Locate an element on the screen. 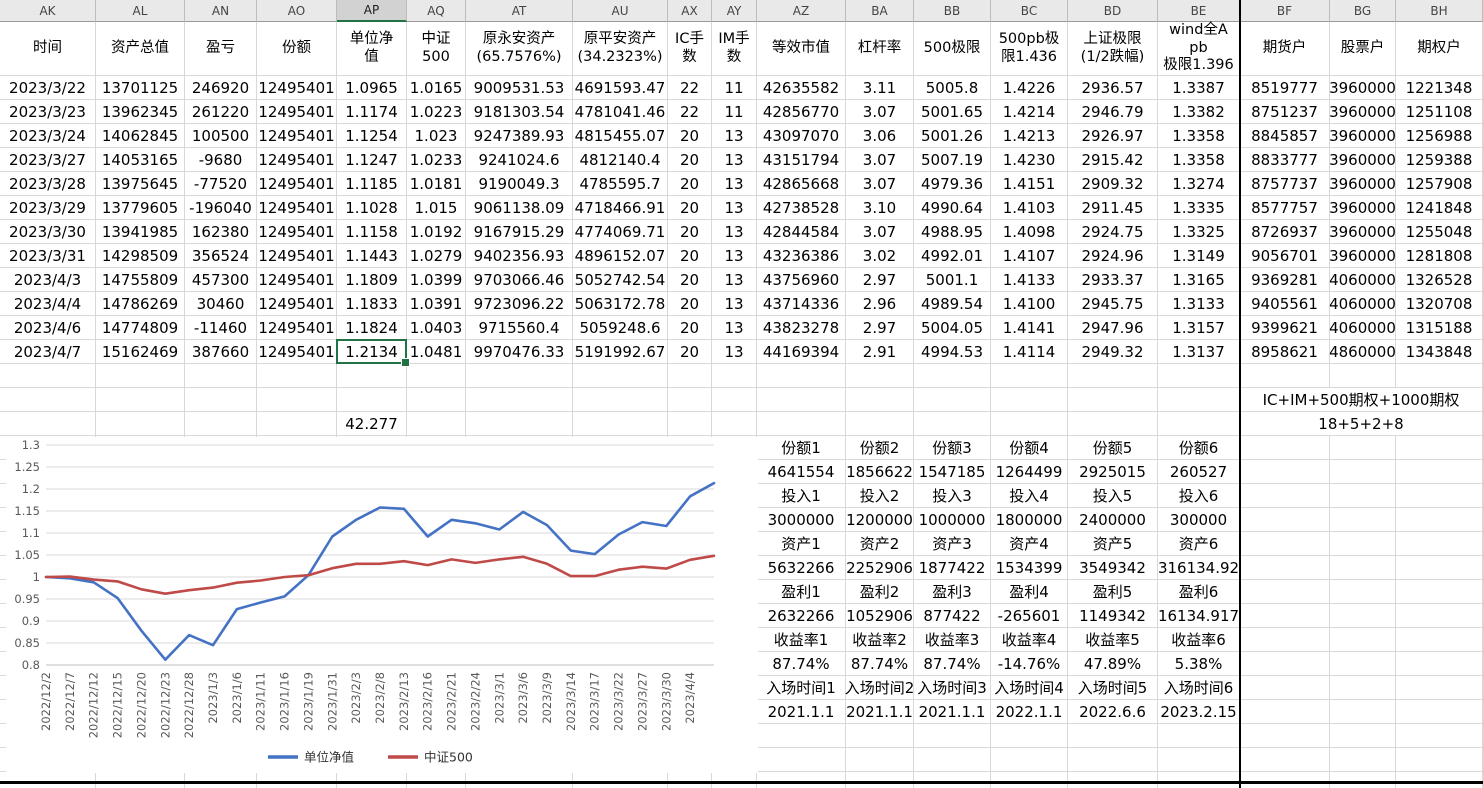  cell-BD-1: 2946.79 is located at coordinates (1113, 112).